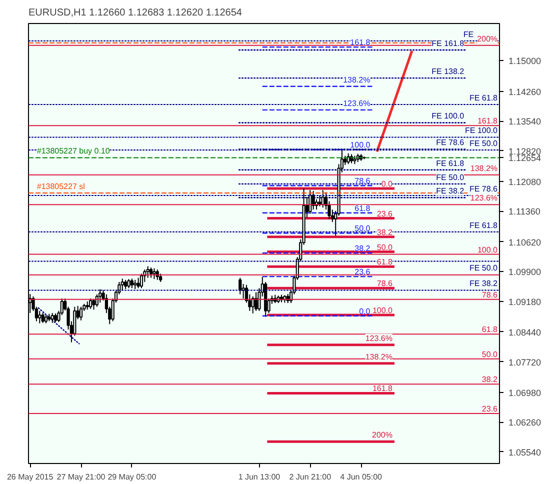 This screenshot has width=544, height=484. I want to click on y-tick-label: 1.09180, so click(525, 301).